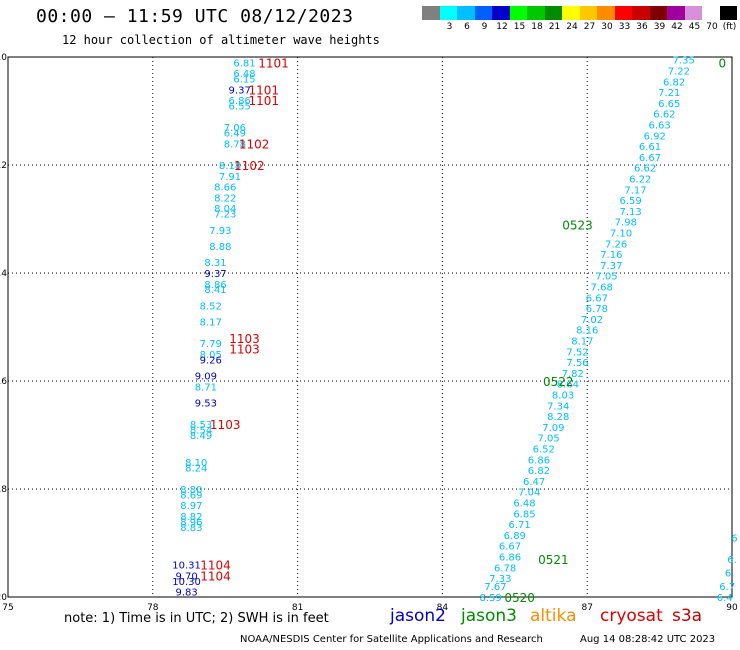 The image size is (740, 650). Describe the element at coordinates (206, 377) in the screenshot. I see `swh-value-cryosat: 9.09` at that location.